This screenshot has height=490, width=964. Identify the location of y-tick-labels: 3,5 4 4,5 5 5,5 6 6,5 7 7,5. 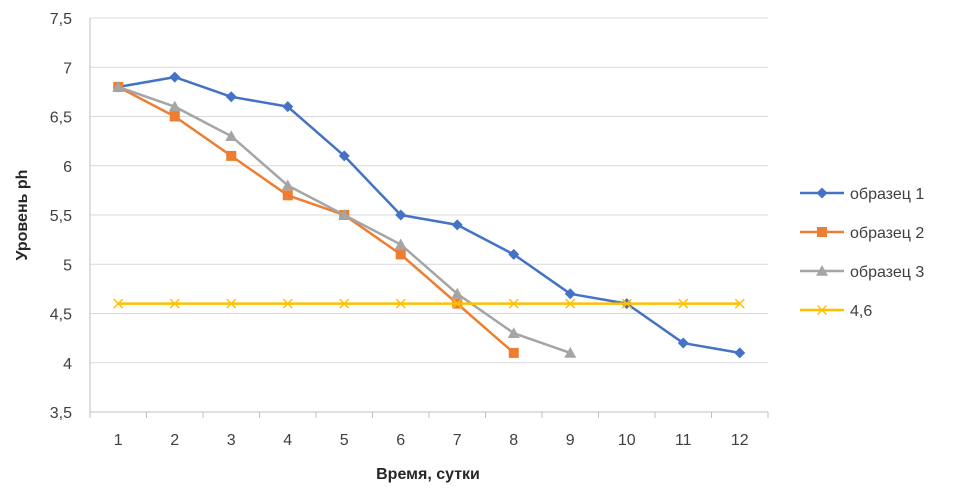
(61, 216).